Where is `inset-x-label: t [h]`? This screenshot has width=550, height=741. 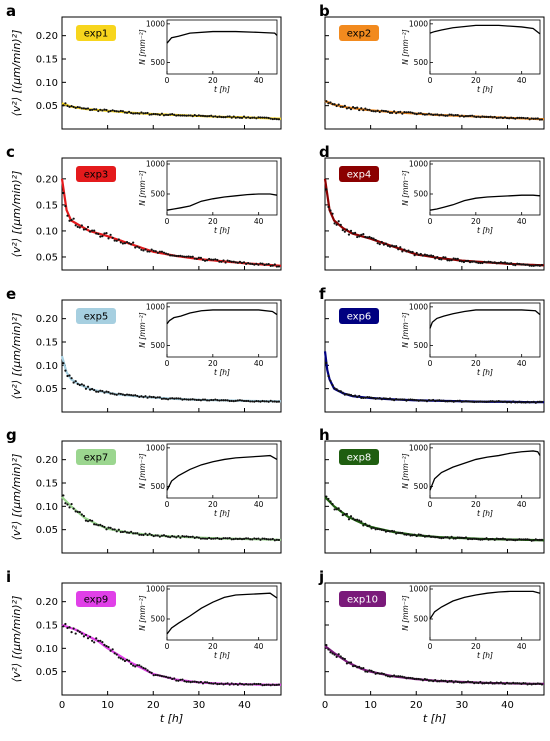
inset-x-label: t [h] is located at coordinates (222, 372).